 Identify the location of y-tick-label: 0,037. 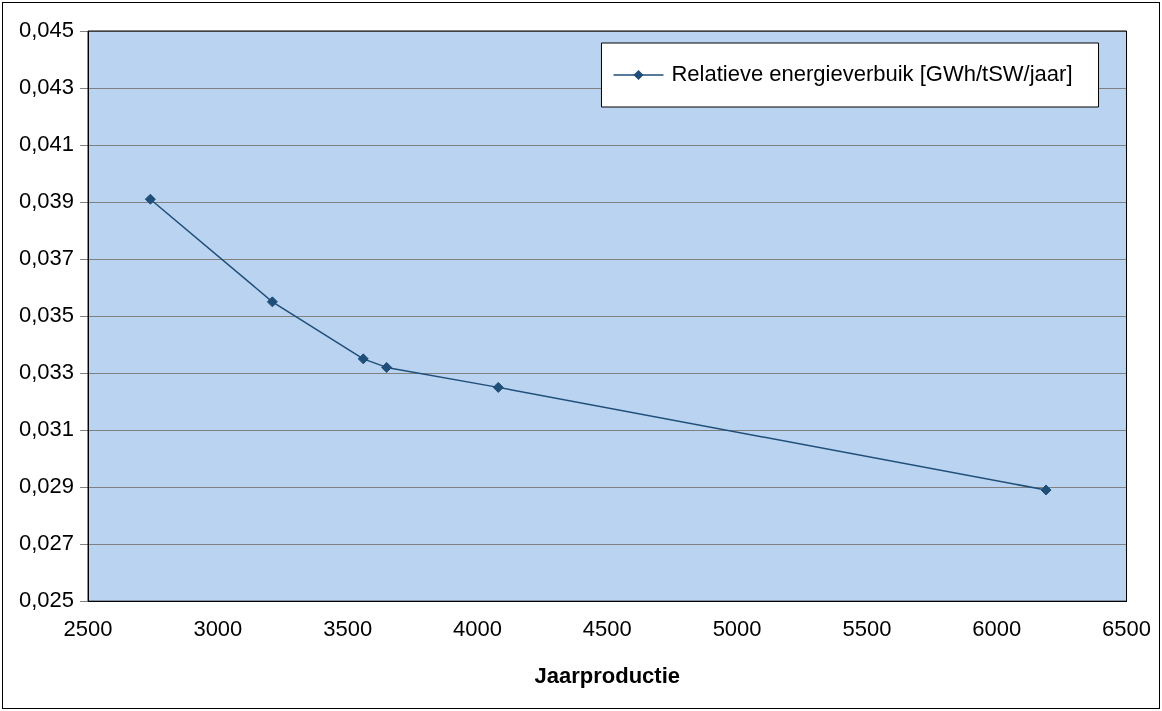
(46, 258).